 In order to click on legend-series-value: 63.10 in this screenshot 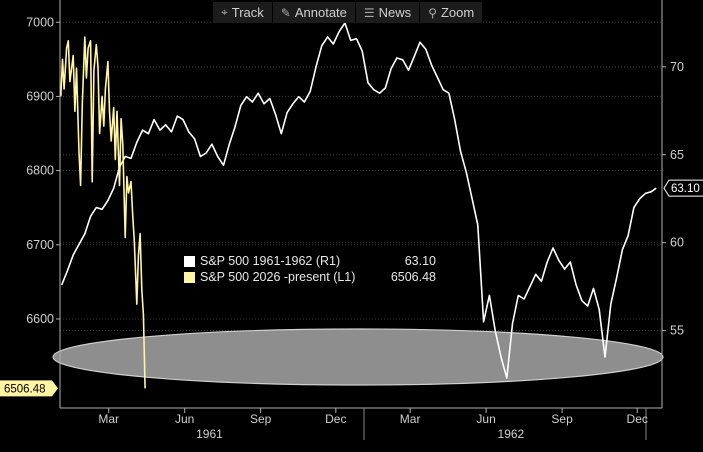, I will do `click(420, 261)`.